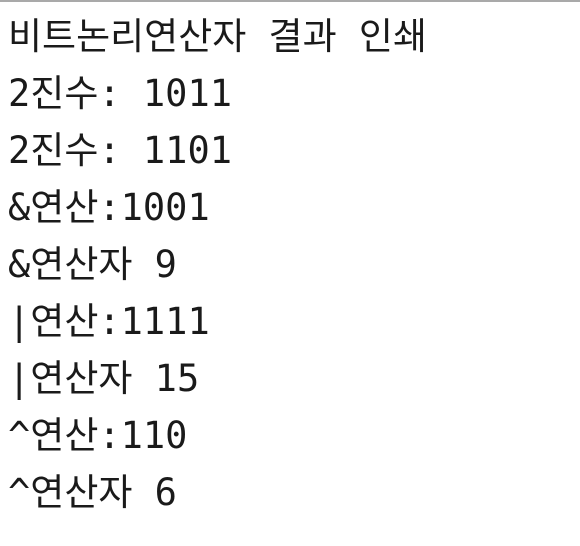 This screenshot has width=580, height=546. Describe the element at coordinates (104, 378) in the screenshot. I see `output-line-or-decimal: |연산자 15` at that location.